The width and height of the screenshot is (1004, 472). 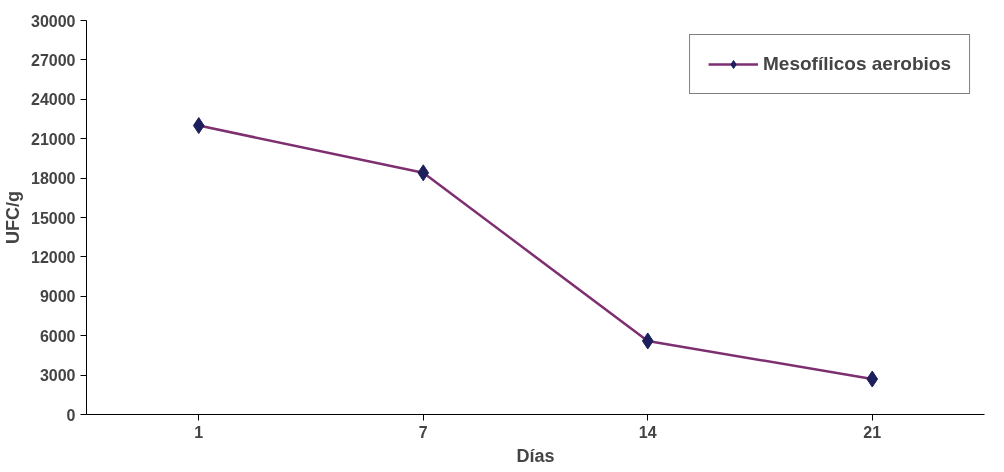 What do you see at coordinates (199, 432) in the screenshot?
I see `x-tick-label: 1` at bounding box center [199, 432].